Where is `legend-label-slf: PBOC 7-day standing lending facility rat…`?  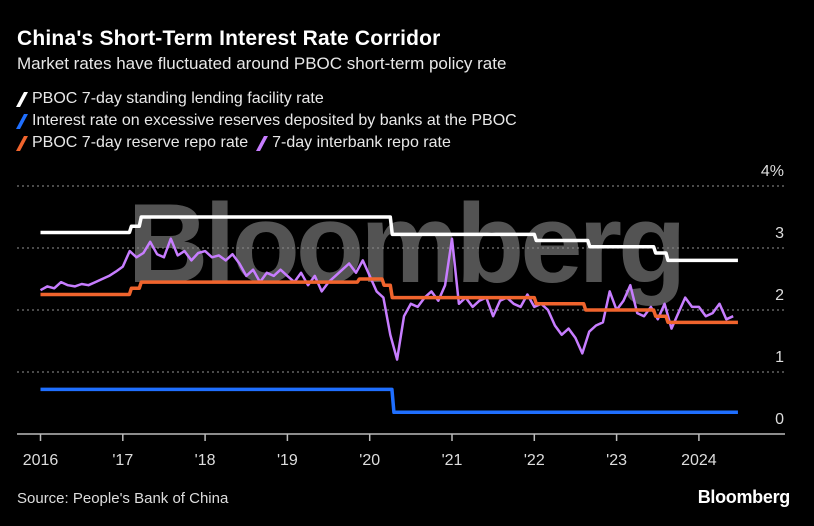 legend-label-slf: PBOC 7-day standing lending facility rat… is located at coordinates (178, 98).